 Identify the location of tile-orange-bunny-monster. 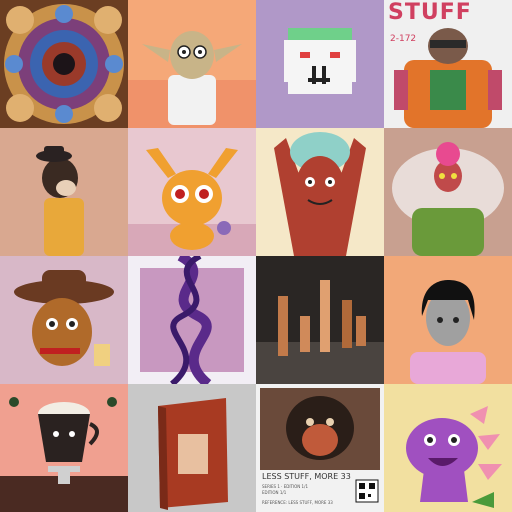
(192, 192).